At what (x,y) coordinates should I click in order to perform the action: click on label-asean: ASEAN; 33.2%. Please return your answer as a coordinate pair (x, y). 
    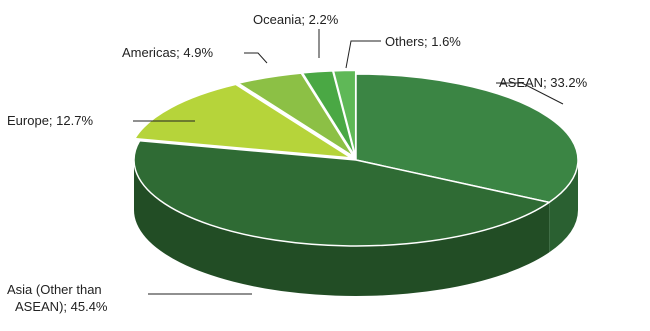
    Looking at the image, I should click on (543, 82).